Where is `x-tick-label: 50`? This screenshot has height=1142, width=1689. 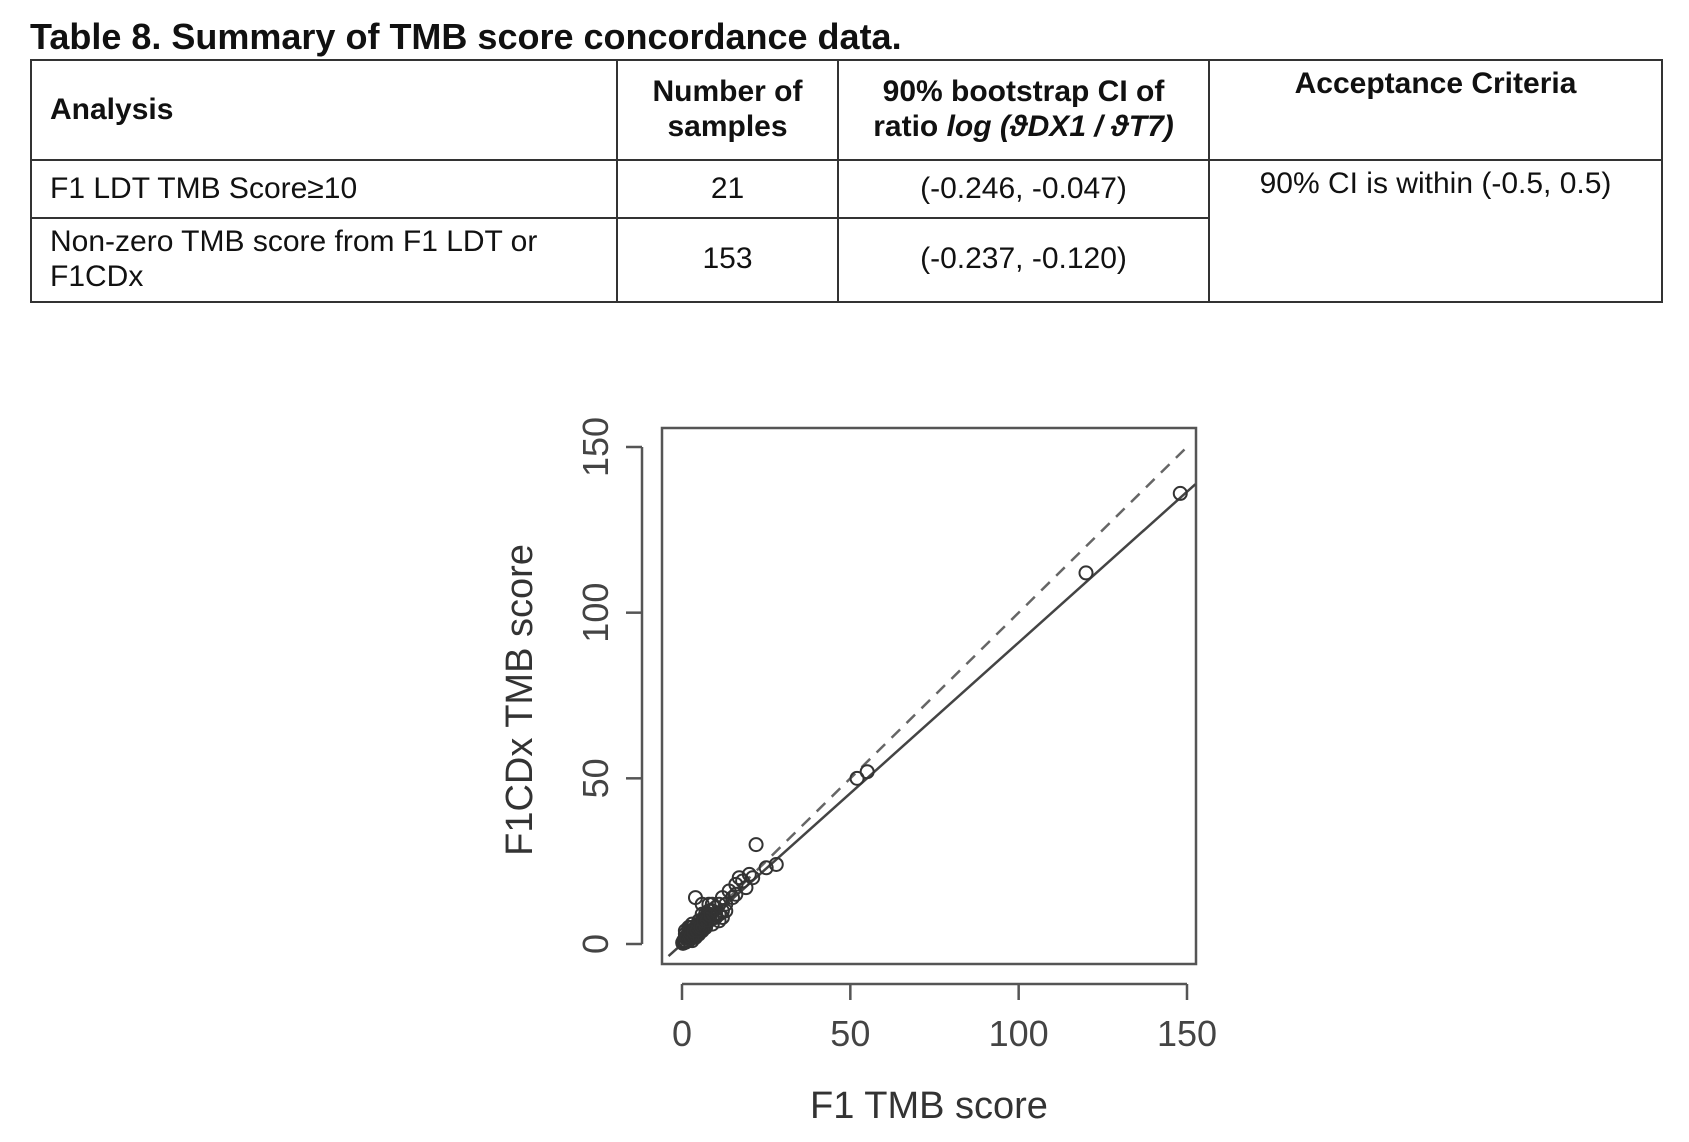
x-tick-label: 50 is located at coordinates (850, 1033).